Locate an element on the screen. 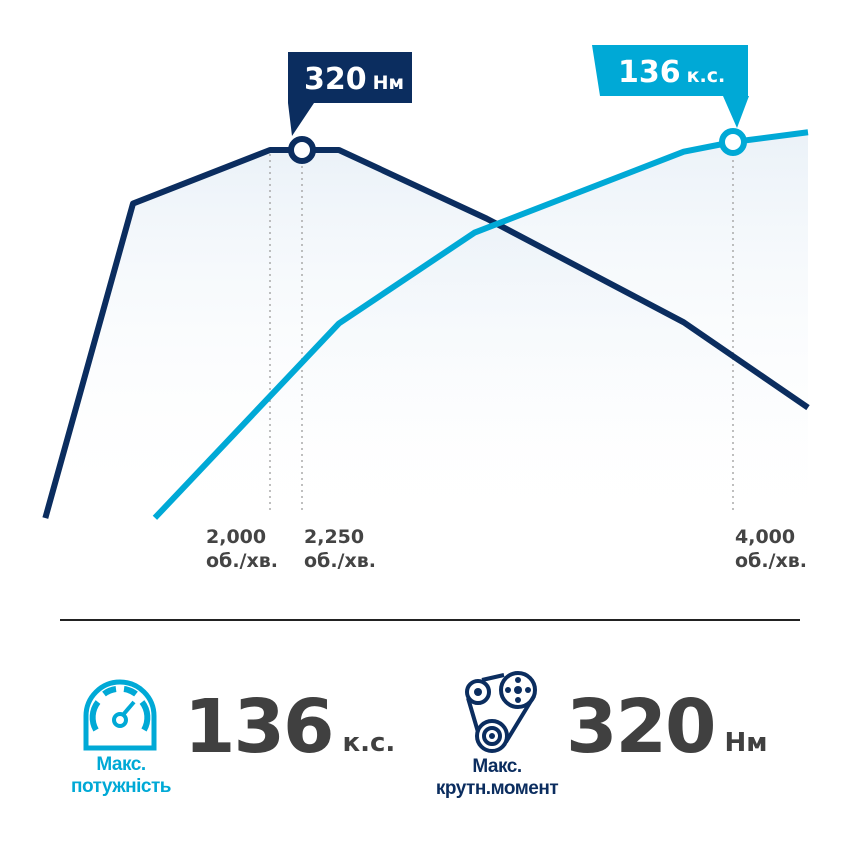  torque-callout-label: 320 Нм is located at coordinates (354, 79).